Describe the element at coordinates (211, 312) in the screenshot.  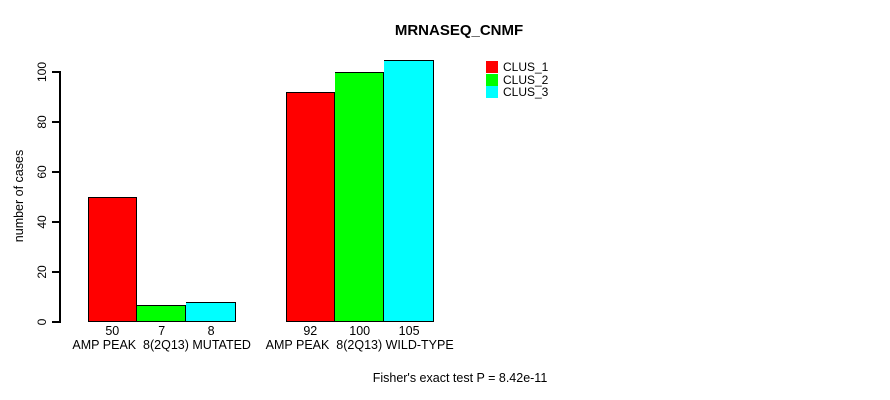
I see `bar-clus_3-mutated` at that location.